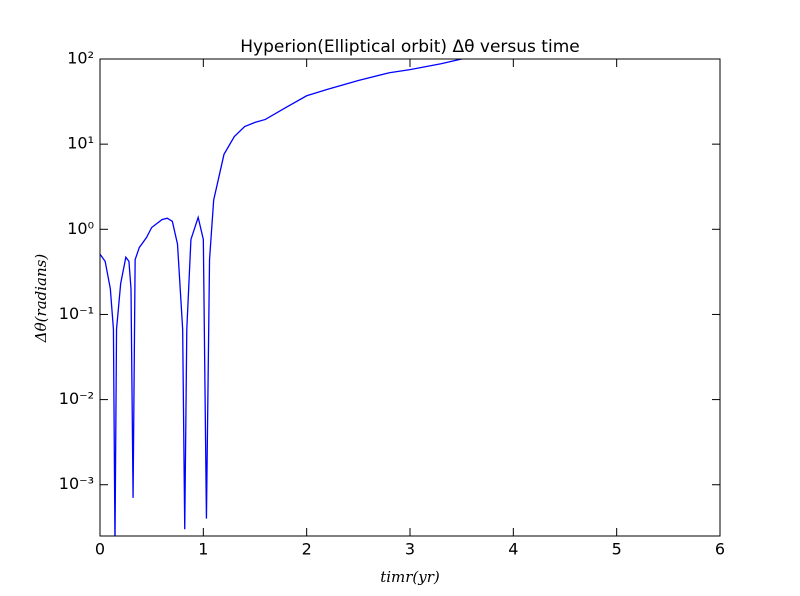  What do you see at coordinates (513, 549) in the screenshot?
I see `x-tick-label: 4` at bounding box center [513, 549].